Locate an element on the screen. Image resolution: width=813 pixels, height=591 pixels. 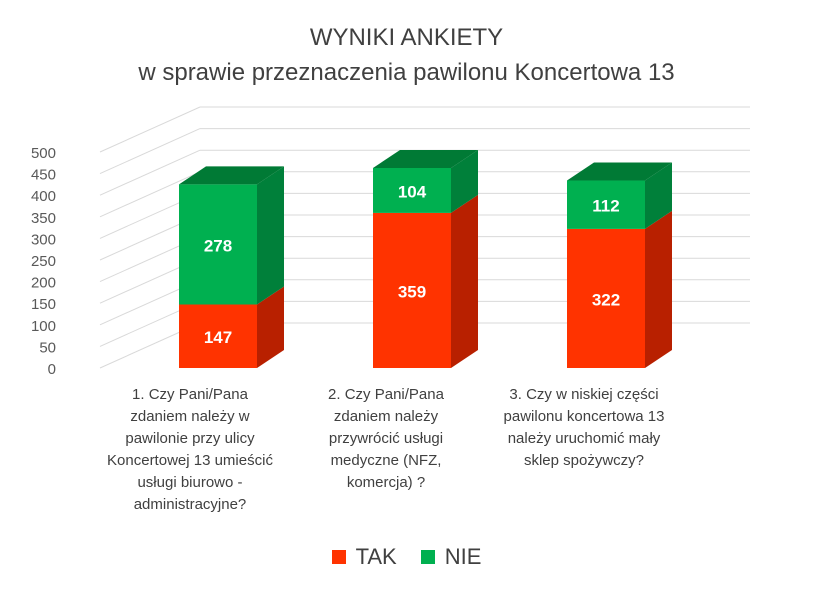
chart-title: WYNIKI ANKIETY is located at coordinates (406, 37).